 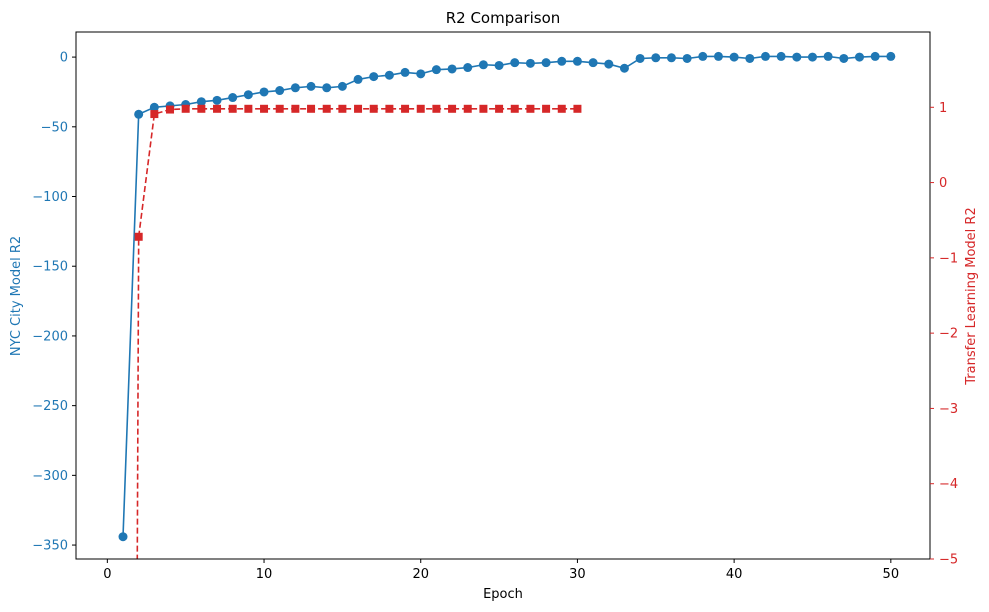 I want to click on x-axis-label: Epoch, so click(x=503, y=594).